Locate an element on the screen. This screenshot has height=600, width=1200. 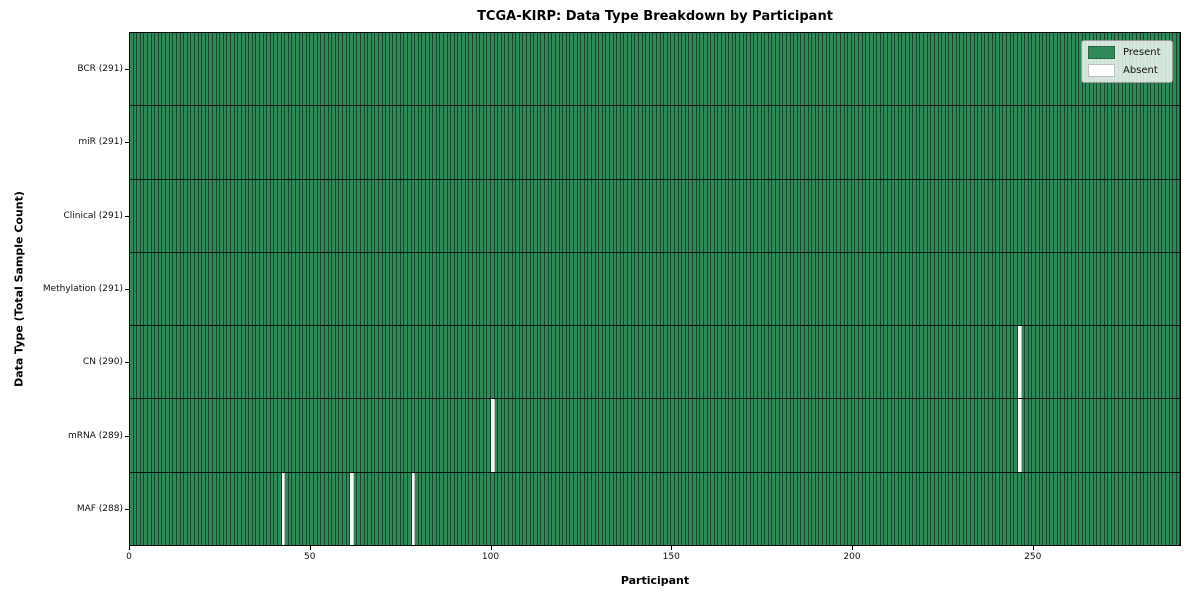
matrix-cell-absent is located at coordinates (1019, 435).